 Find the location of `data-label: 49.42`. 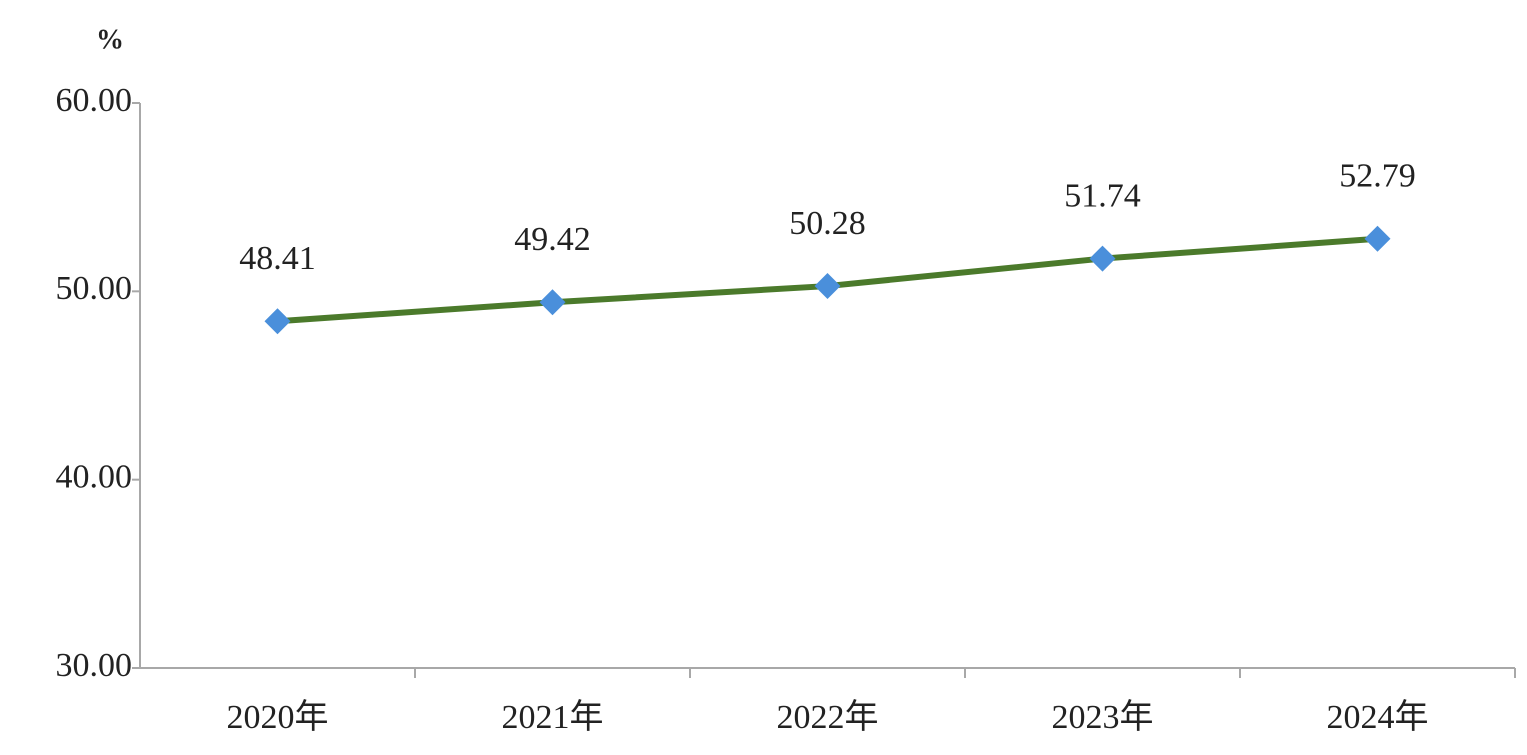

data-label: 49.42 is located at coordinates (552, 239).